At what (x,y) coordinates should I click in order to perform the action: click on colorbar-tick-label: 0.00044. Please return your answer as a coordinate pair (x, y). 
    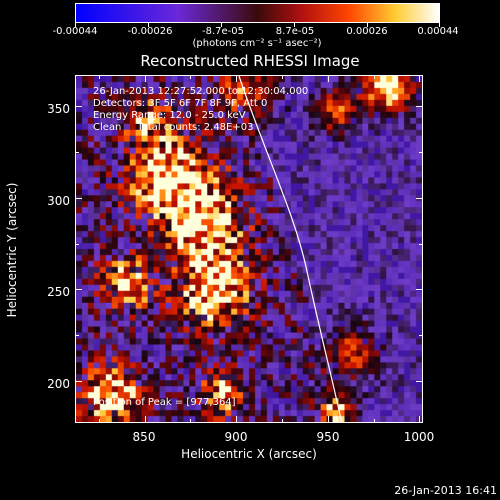
    Looking at the image, I should click on (438, 31).